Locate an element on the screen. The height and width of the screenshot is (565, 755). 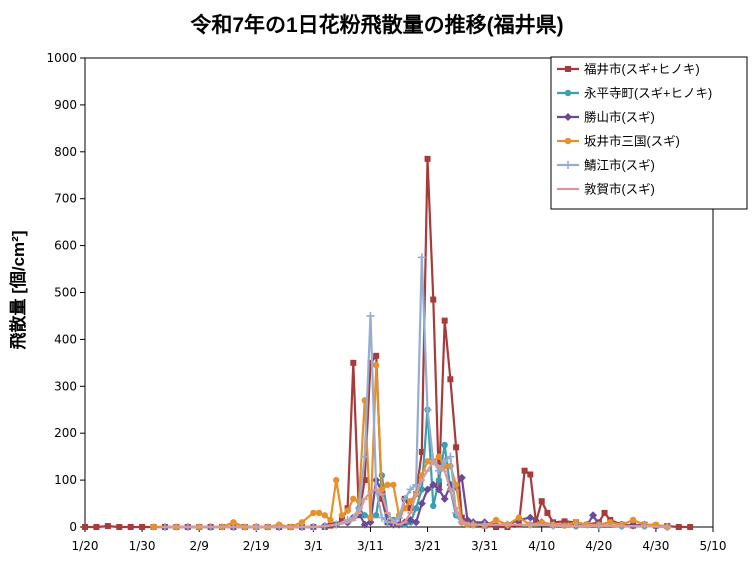
legend-label: 永平寺町(スギ+ヒノキ) is located at coordinates (648, 94).